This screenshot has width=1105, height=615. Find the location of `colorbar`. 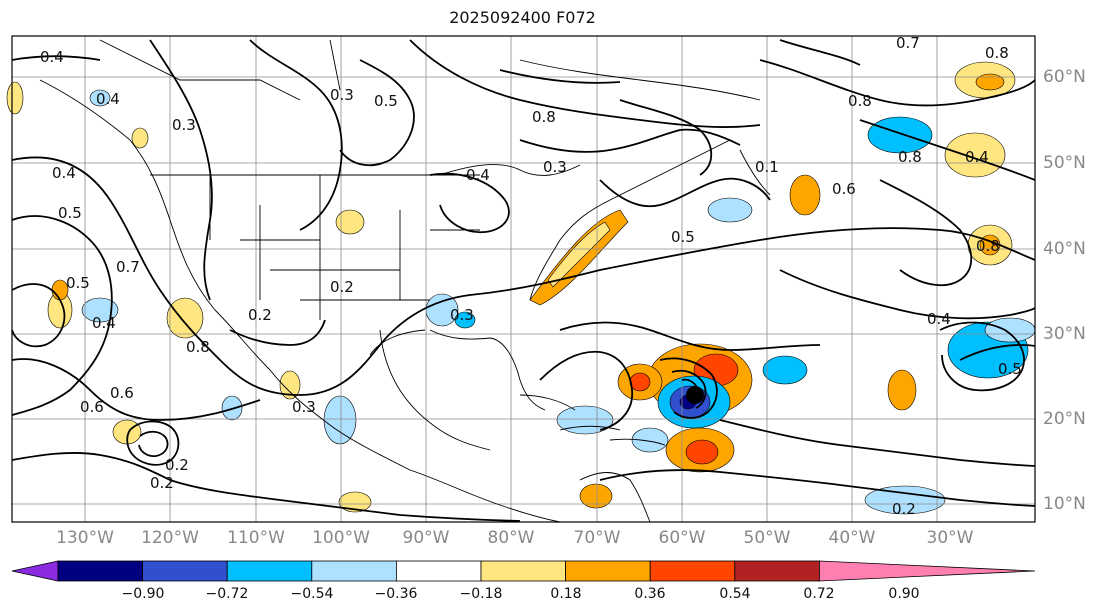

colorbar is located at coordinates (523, 571).